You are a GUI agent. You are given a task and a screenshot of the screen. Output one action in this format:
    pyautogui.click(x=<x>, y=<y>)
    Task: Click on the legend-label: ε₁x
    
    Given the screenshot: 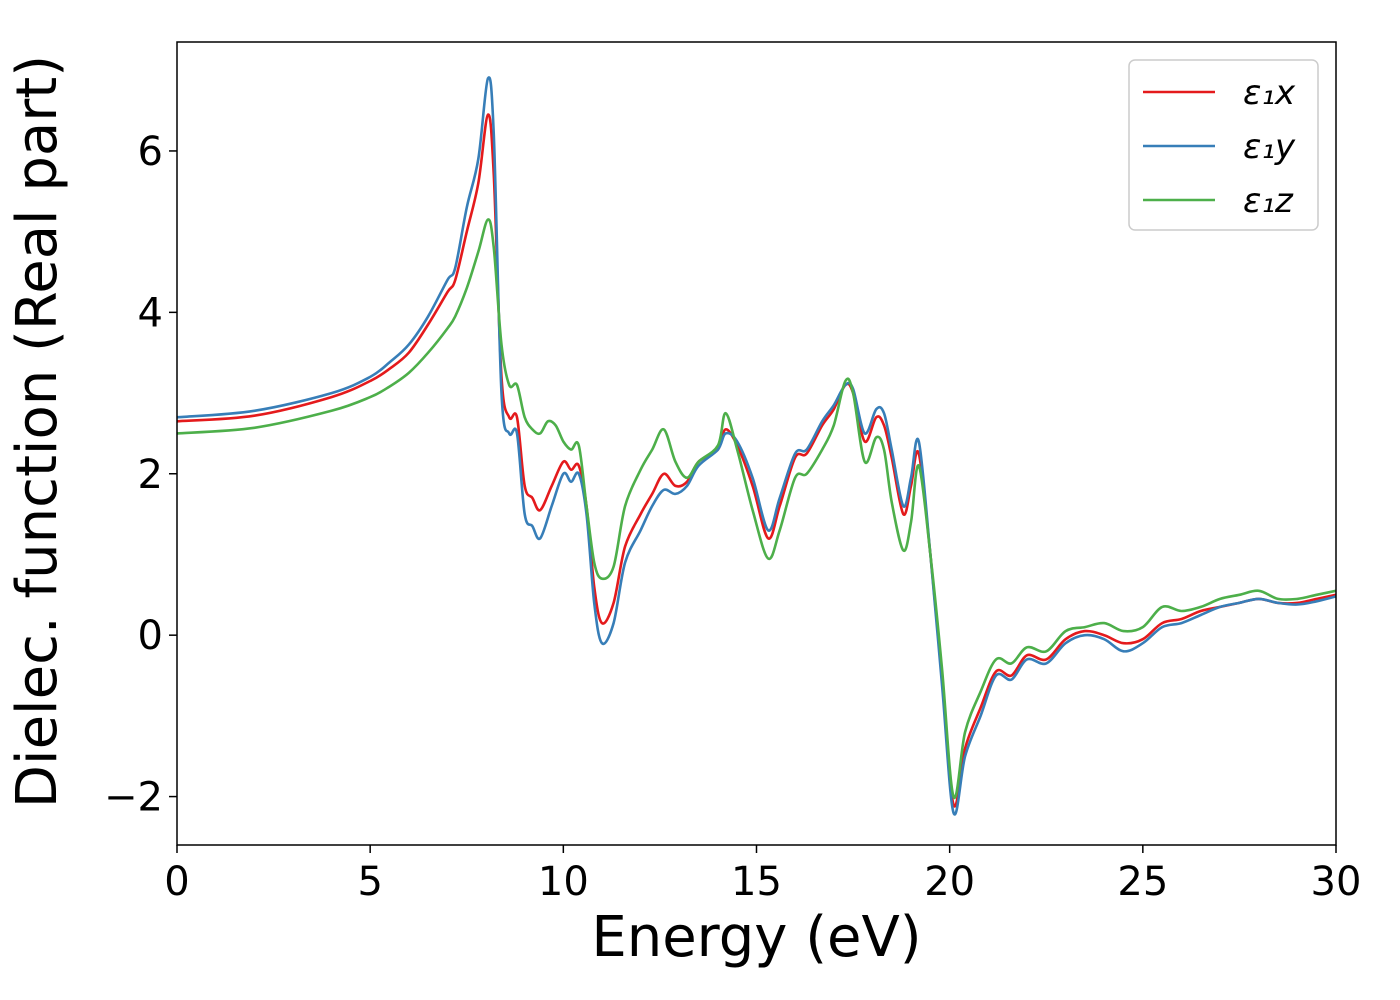 What is the action you would take?
    pyautogui.click(x=1269, y=93)
    